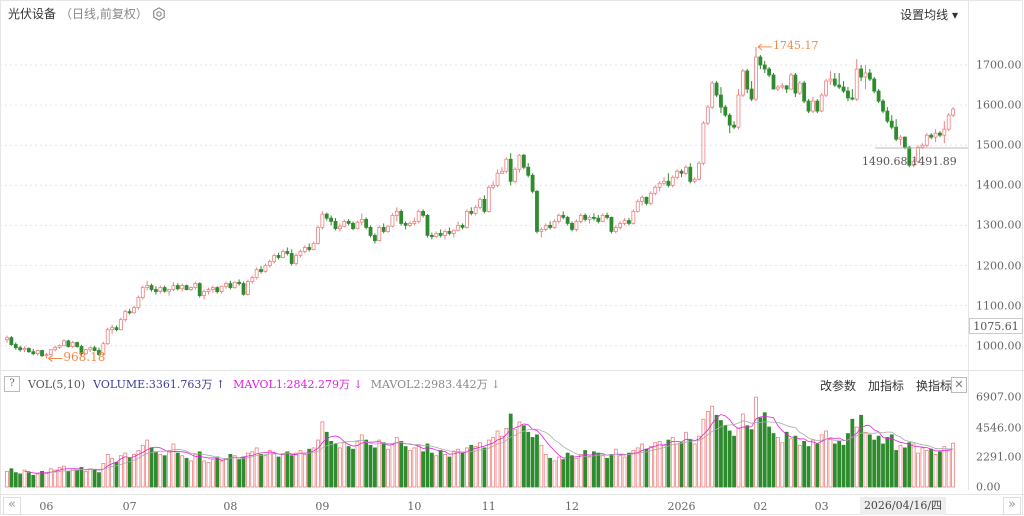 The image size is (1024, 516). Describe the element at coordinates (999, 457) in the screenshot. I see `volume-tick-label: 2291.00` at that location.